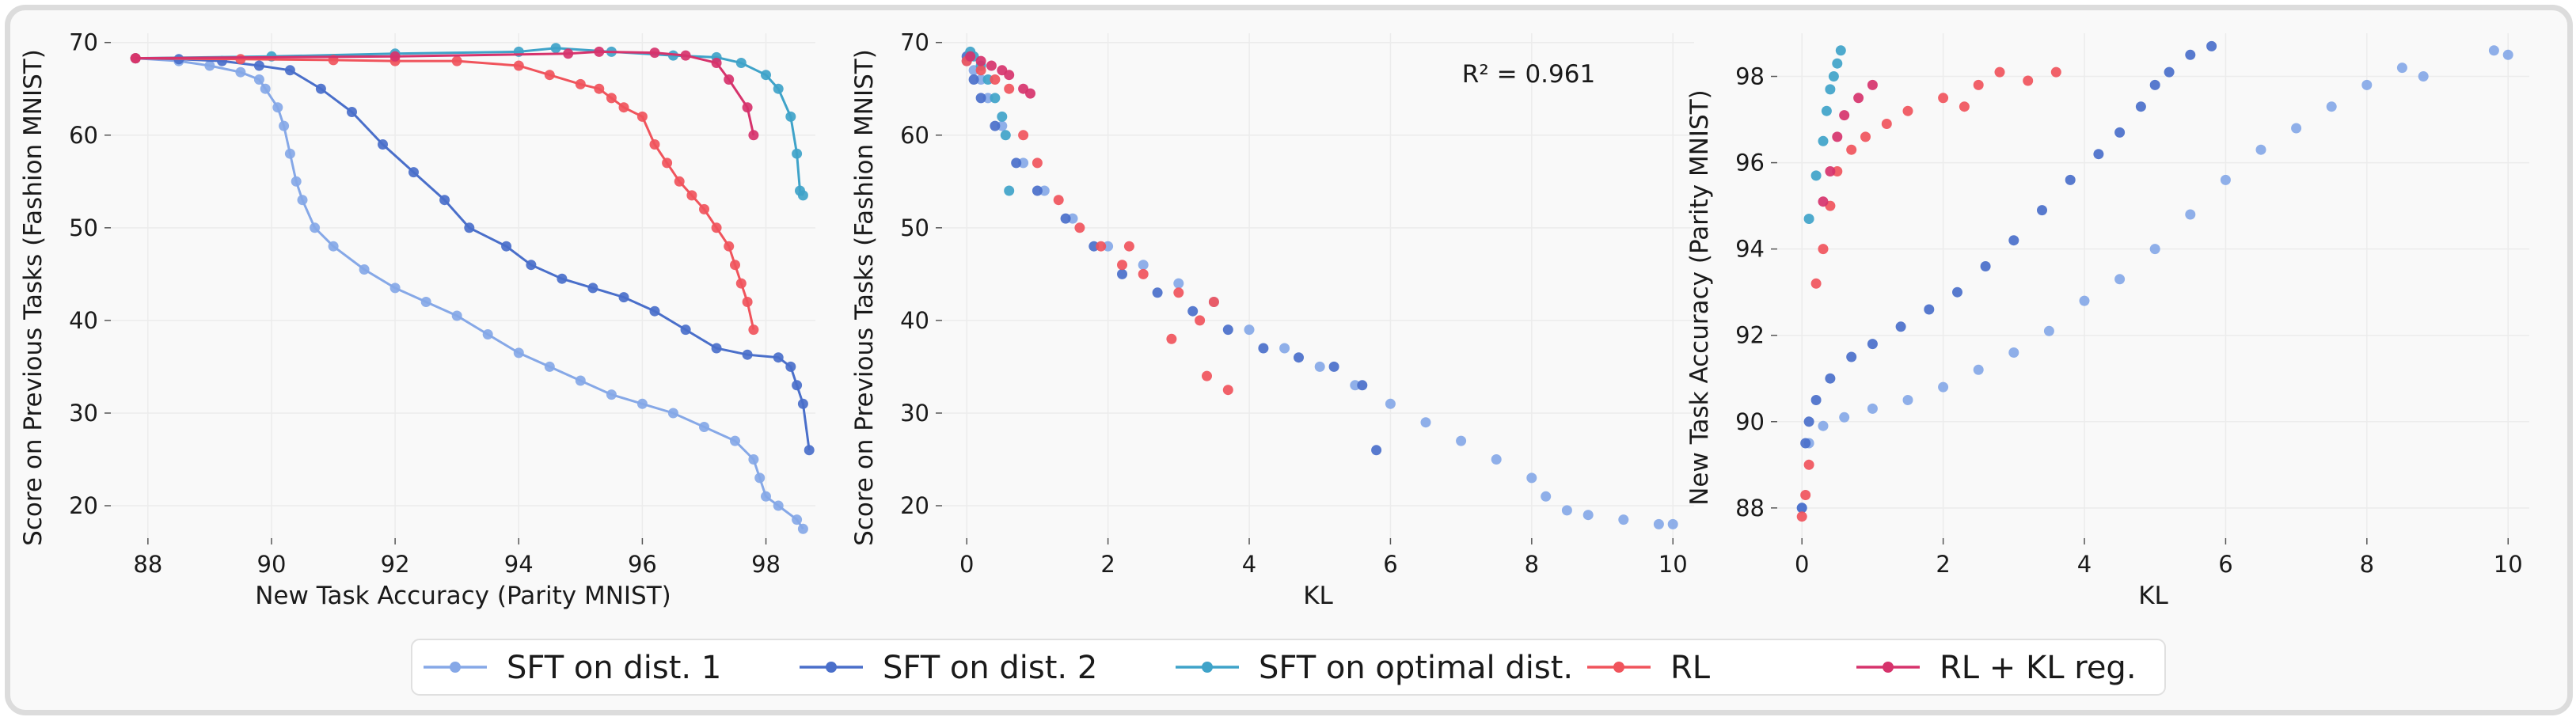  Describe the element at coordinates (1673, 564) in the screenshot. I see `x-tick-label: 10` at that location.